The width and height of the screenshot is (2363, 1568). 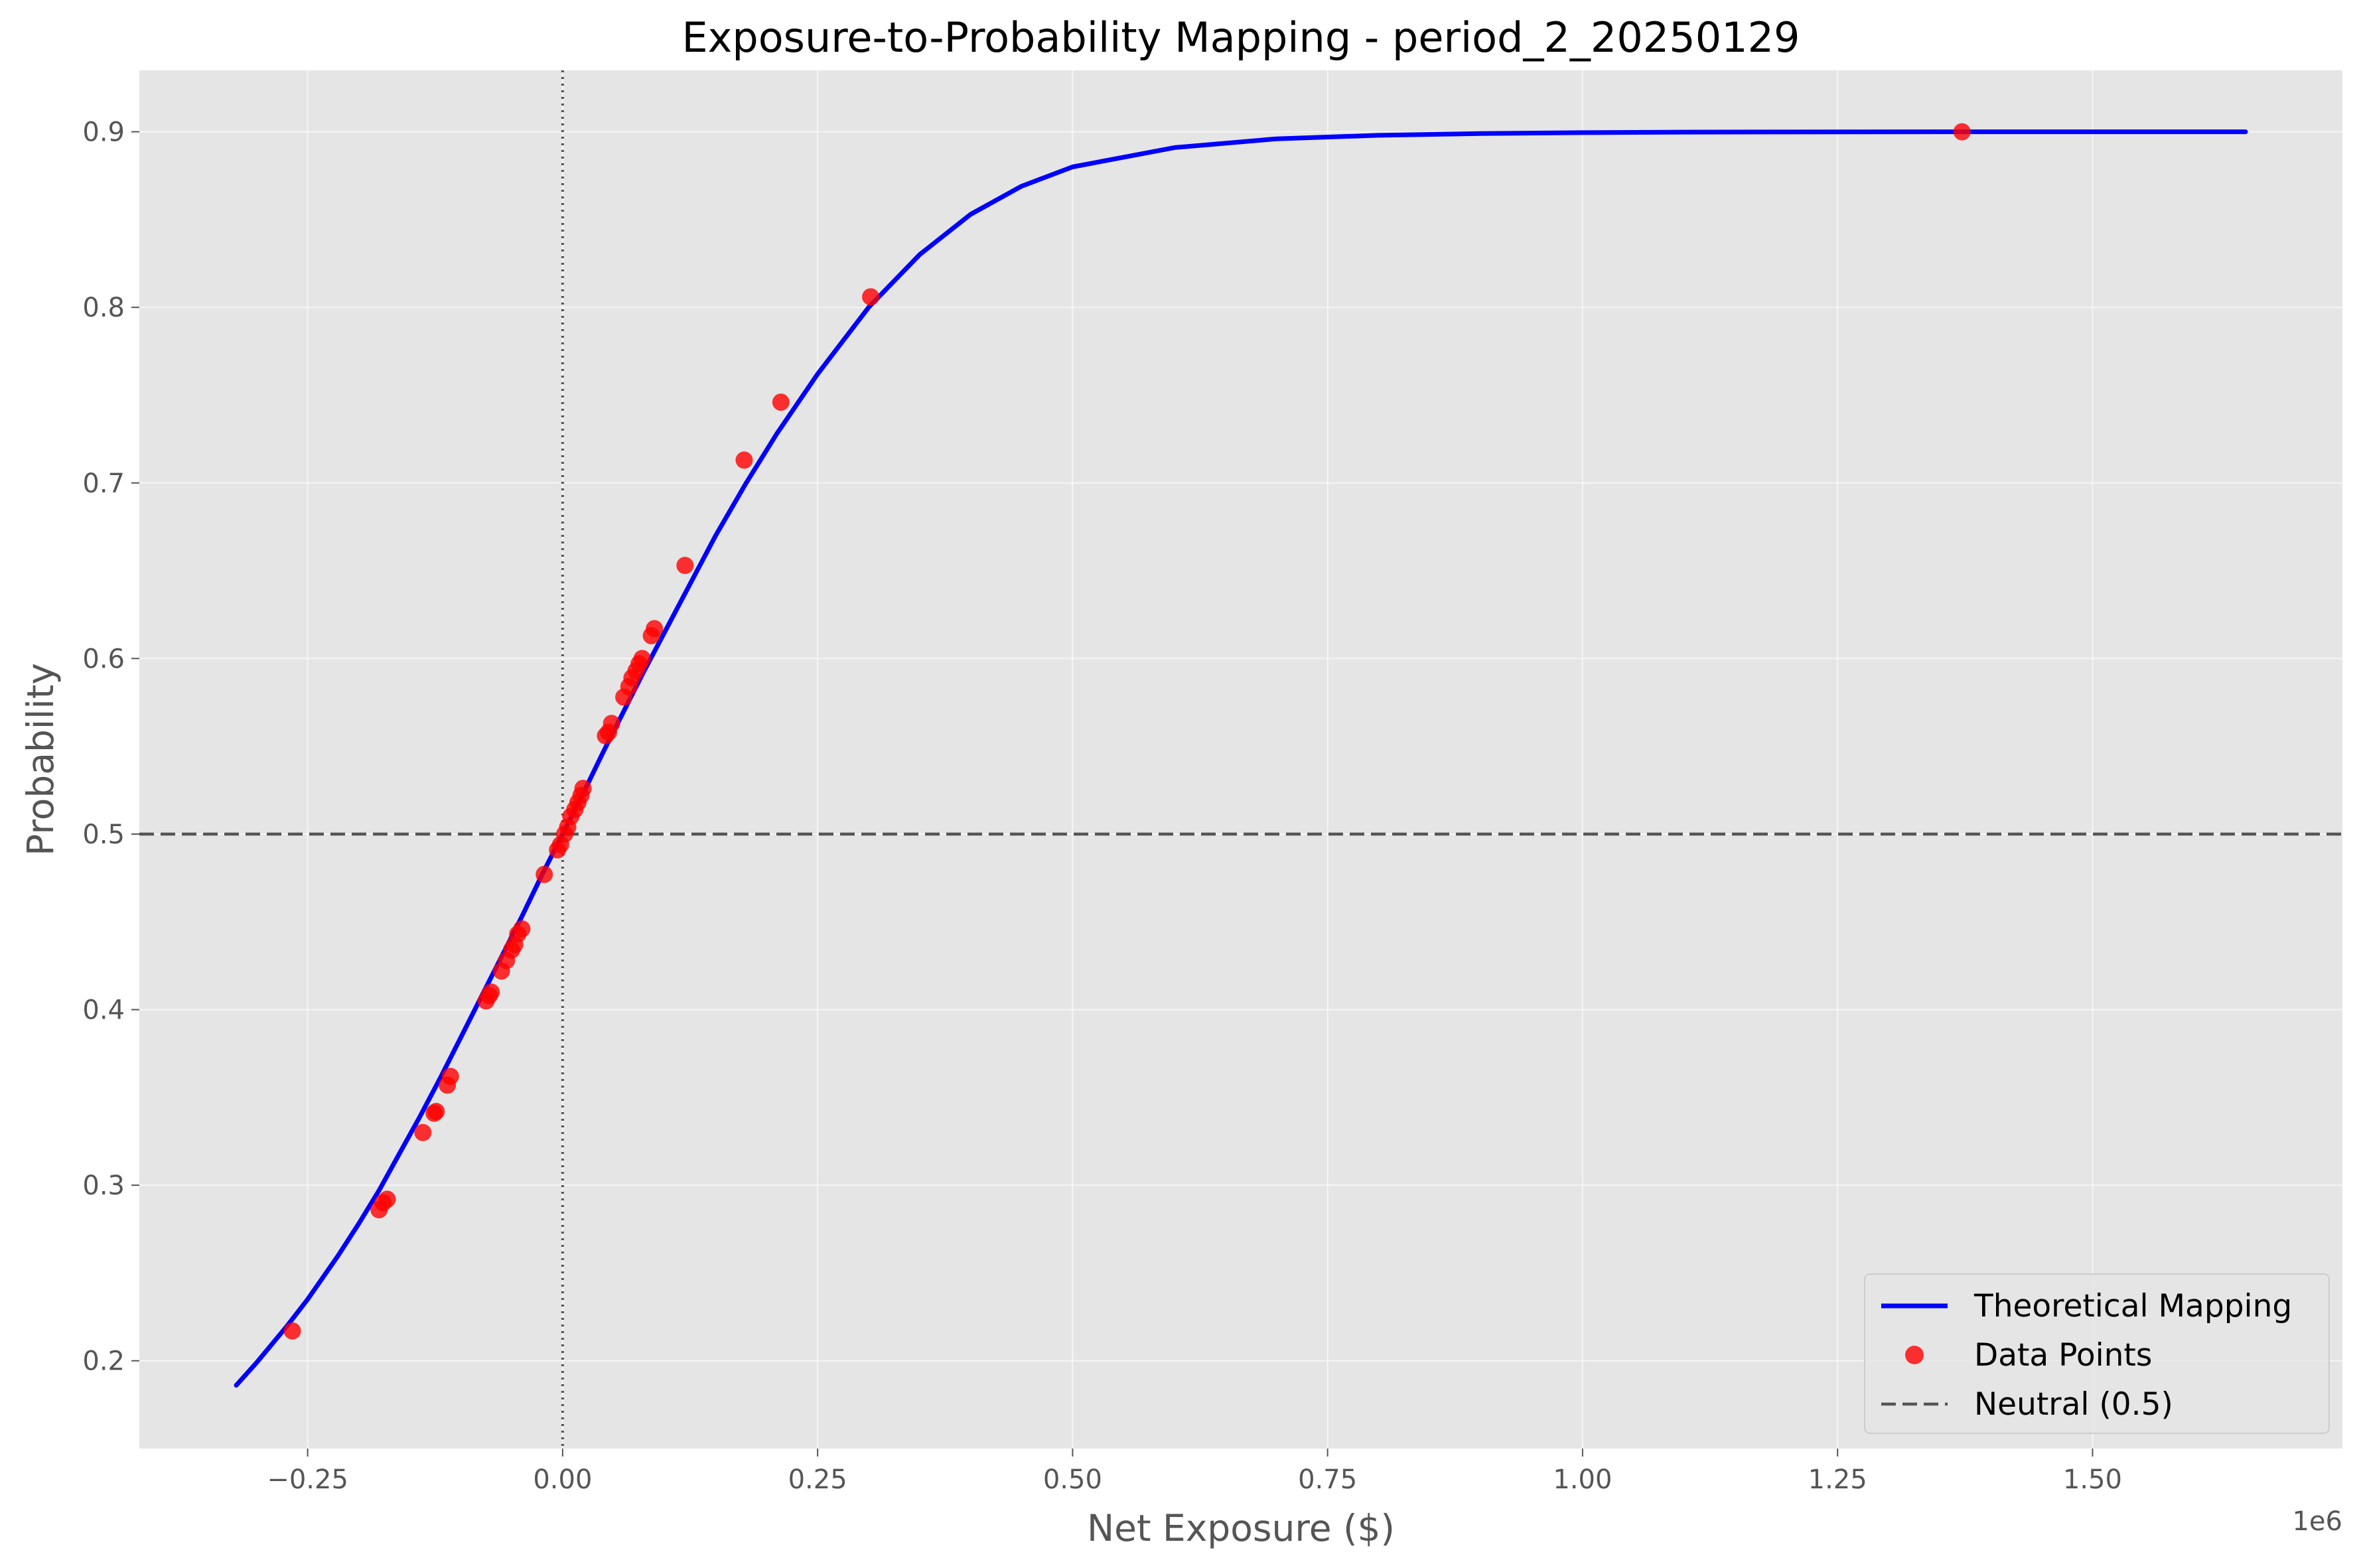 What do you see at coordinates (103, 132) in the screenshot?
I see `y-tick-label: 0.9` at bounding box center [103, 132].